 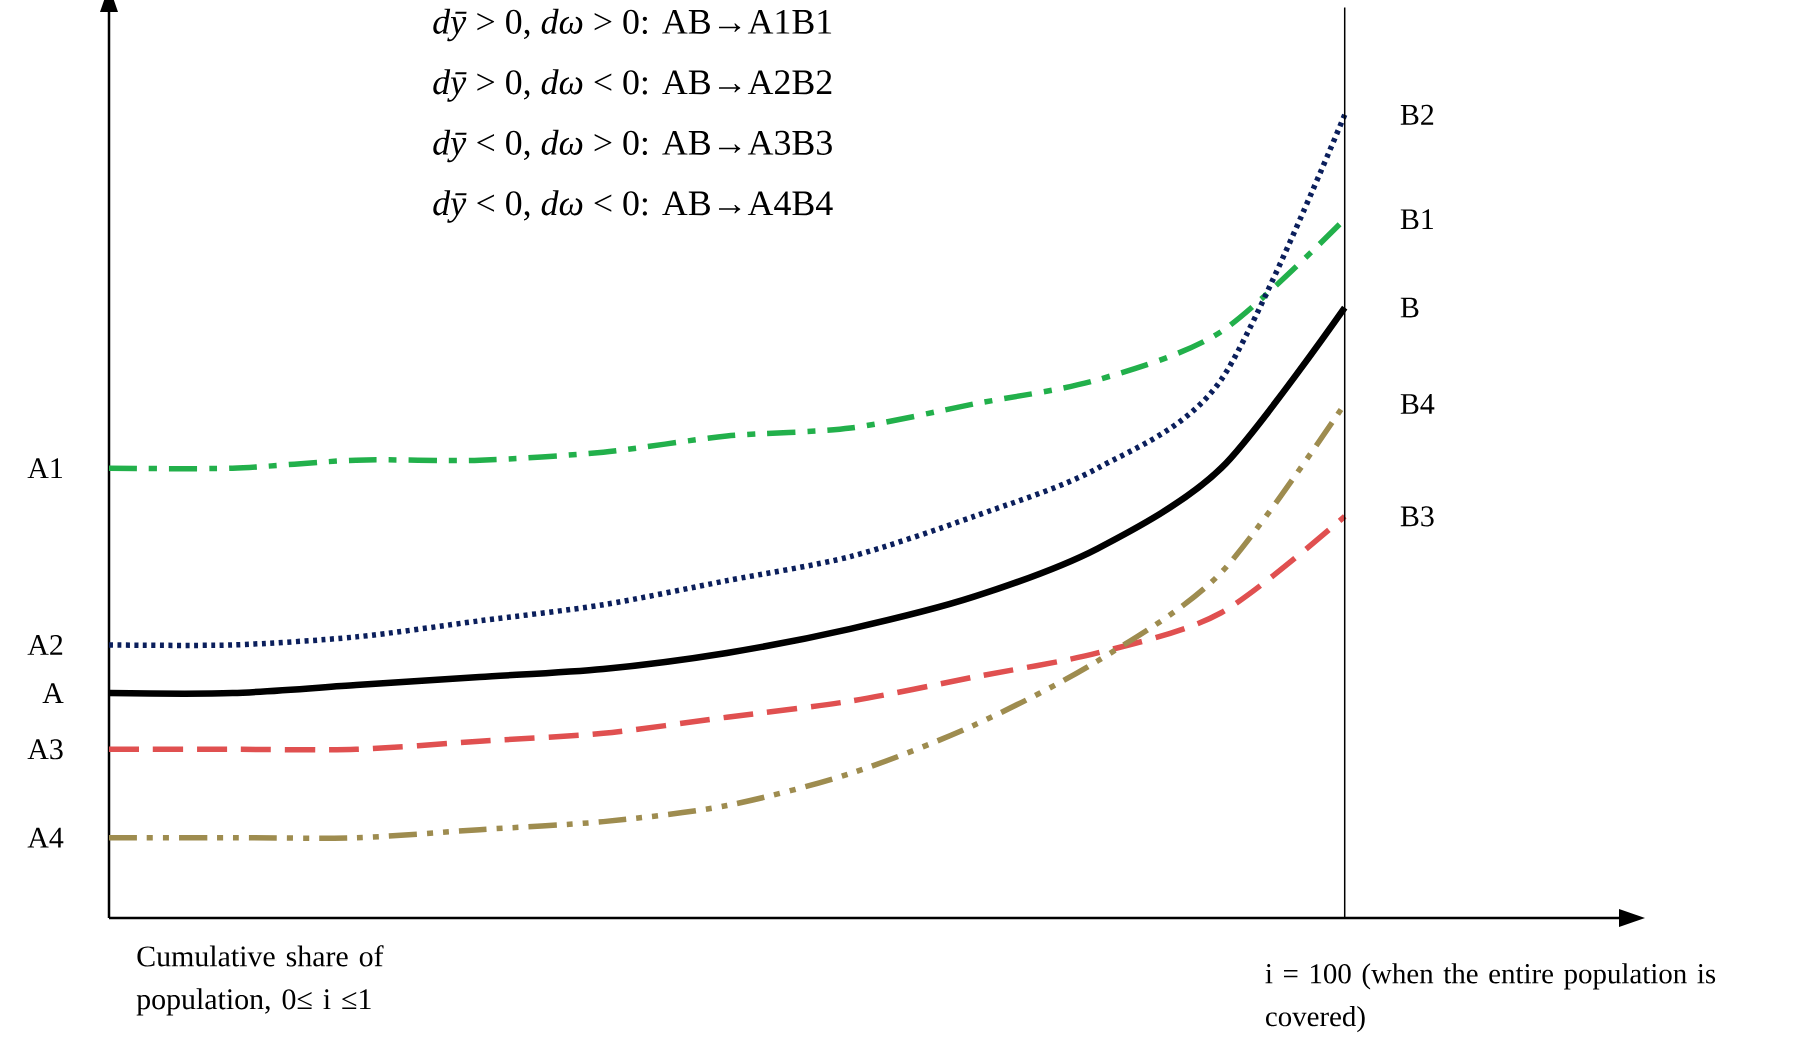 I want to click on annotation: A2, so click(x=45, y=645).